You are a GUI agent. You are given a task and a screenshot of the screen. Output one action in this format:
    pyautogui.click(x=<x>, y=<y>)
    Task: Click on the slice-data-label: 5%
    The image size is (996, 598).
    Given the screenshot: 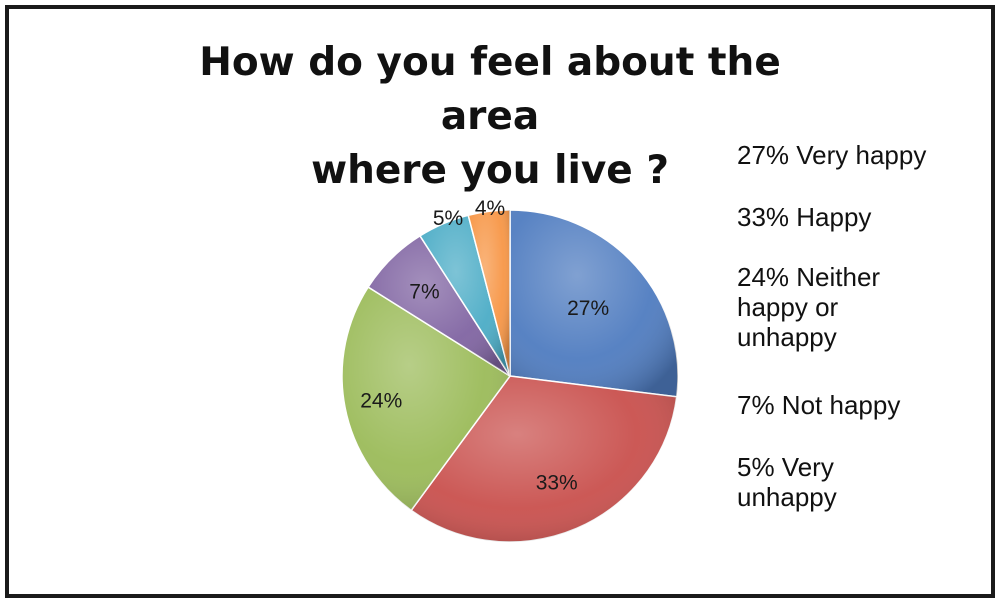 What is the action you would take?
    pyautogui.click(x=448, y=218)
    